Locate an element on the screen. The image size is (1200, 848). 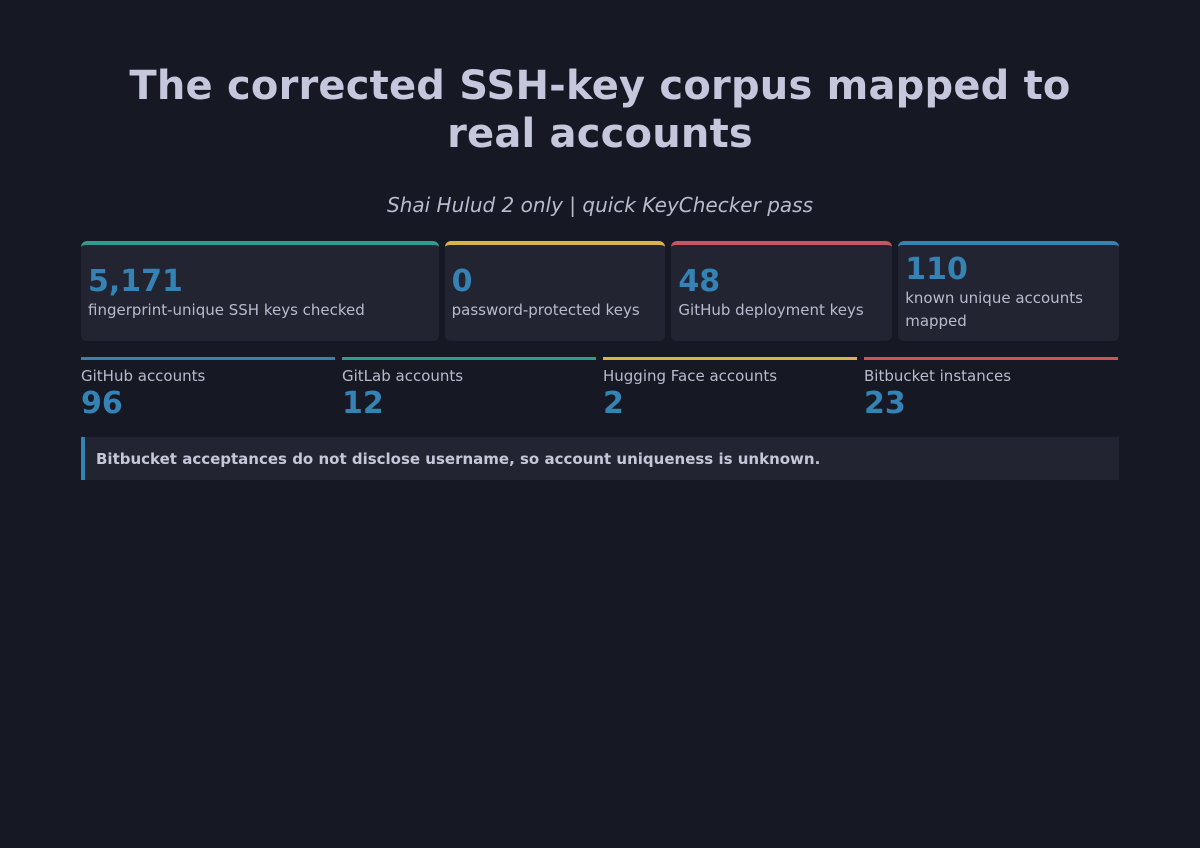
metric-github-accounts: GitHub accounts 96 is located at coordinates (208, 389).